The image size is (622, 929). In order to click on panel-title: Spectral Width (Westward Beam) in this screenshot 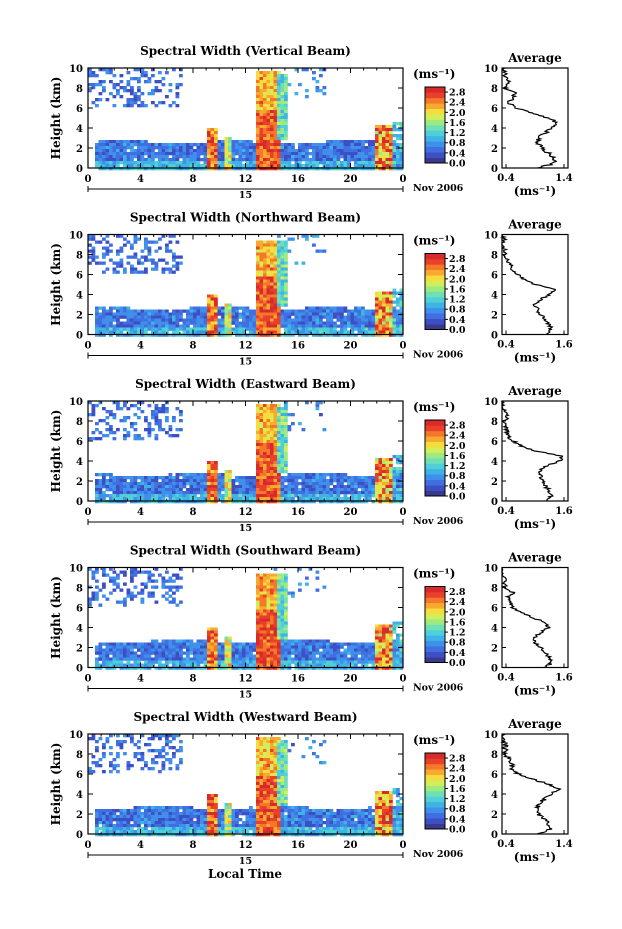, I will do `click(245, 717)`.